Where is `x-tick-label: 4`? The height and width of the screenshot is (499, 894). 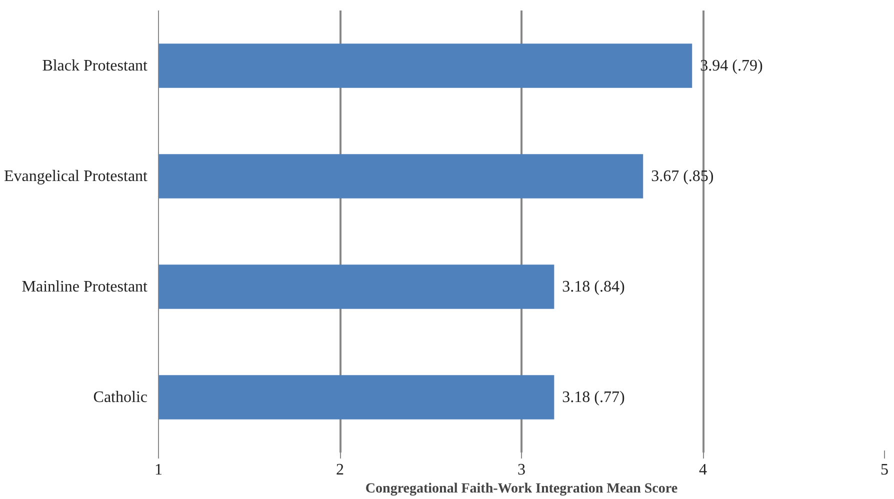
x-tick-label: 4 is located at coordinates (703, 470).